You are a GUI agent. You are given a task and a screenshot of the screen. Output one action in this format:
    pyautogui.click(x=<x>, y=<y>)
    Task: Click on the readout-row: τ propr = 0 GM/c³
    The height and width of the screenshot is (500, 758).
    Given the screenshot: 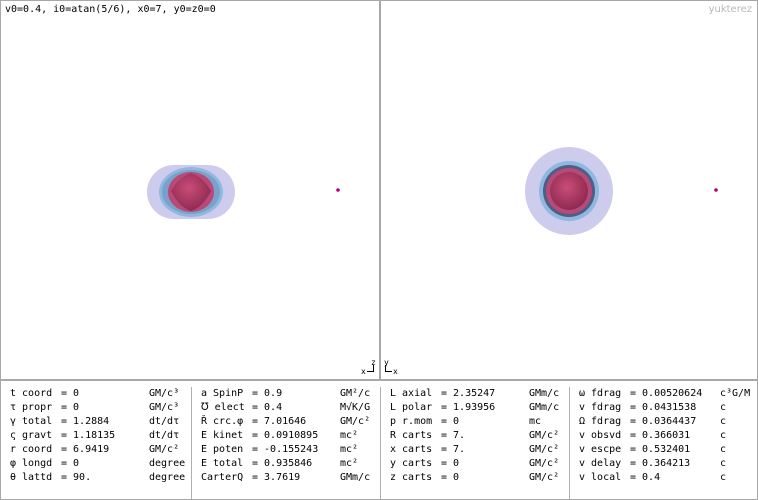 What is the action you would take?
    pyautogui.click(x=96, y=408)
    